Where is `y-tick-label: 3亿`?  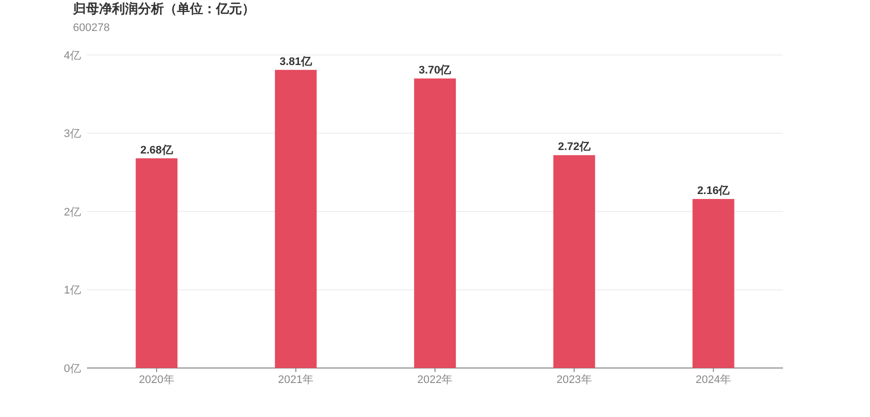
y-tick-label: 3亿 is located at coordinates (72, 134).